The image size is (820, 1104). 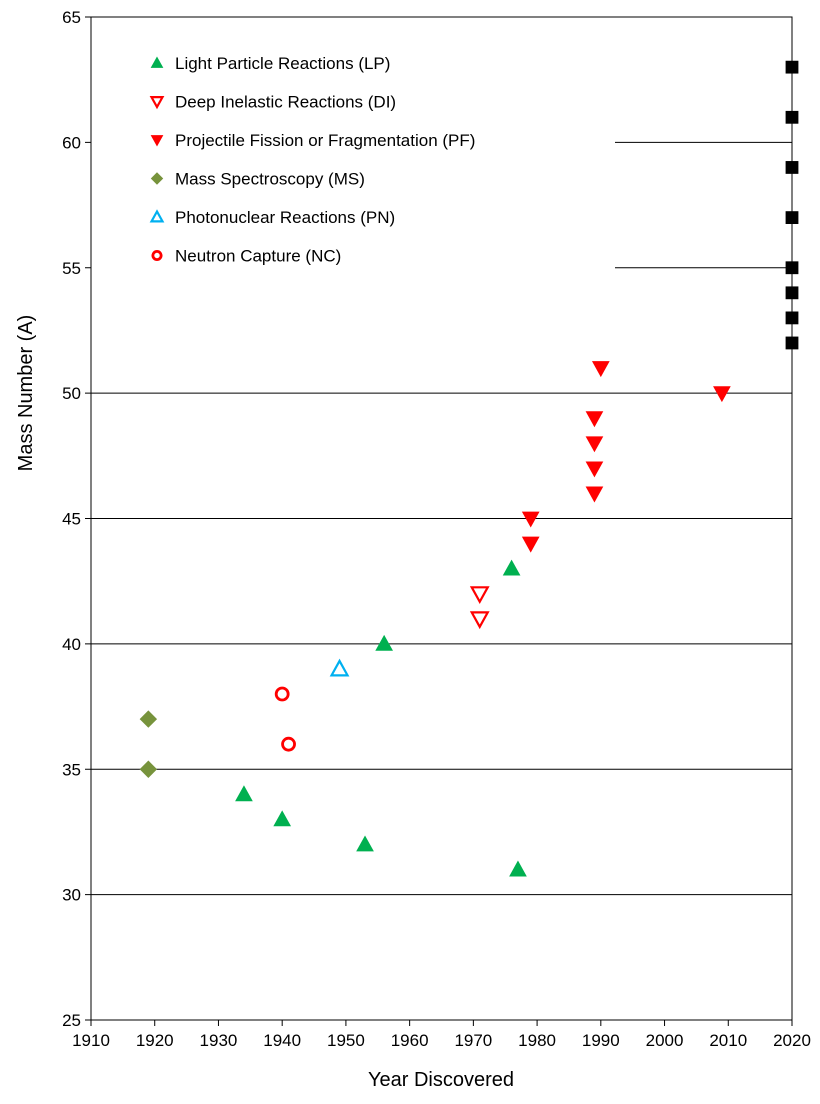 What do you see at coordinates (71, 393) in the screenshot?
I see `y-tick-label: 50` at bounding box center [71, 393].